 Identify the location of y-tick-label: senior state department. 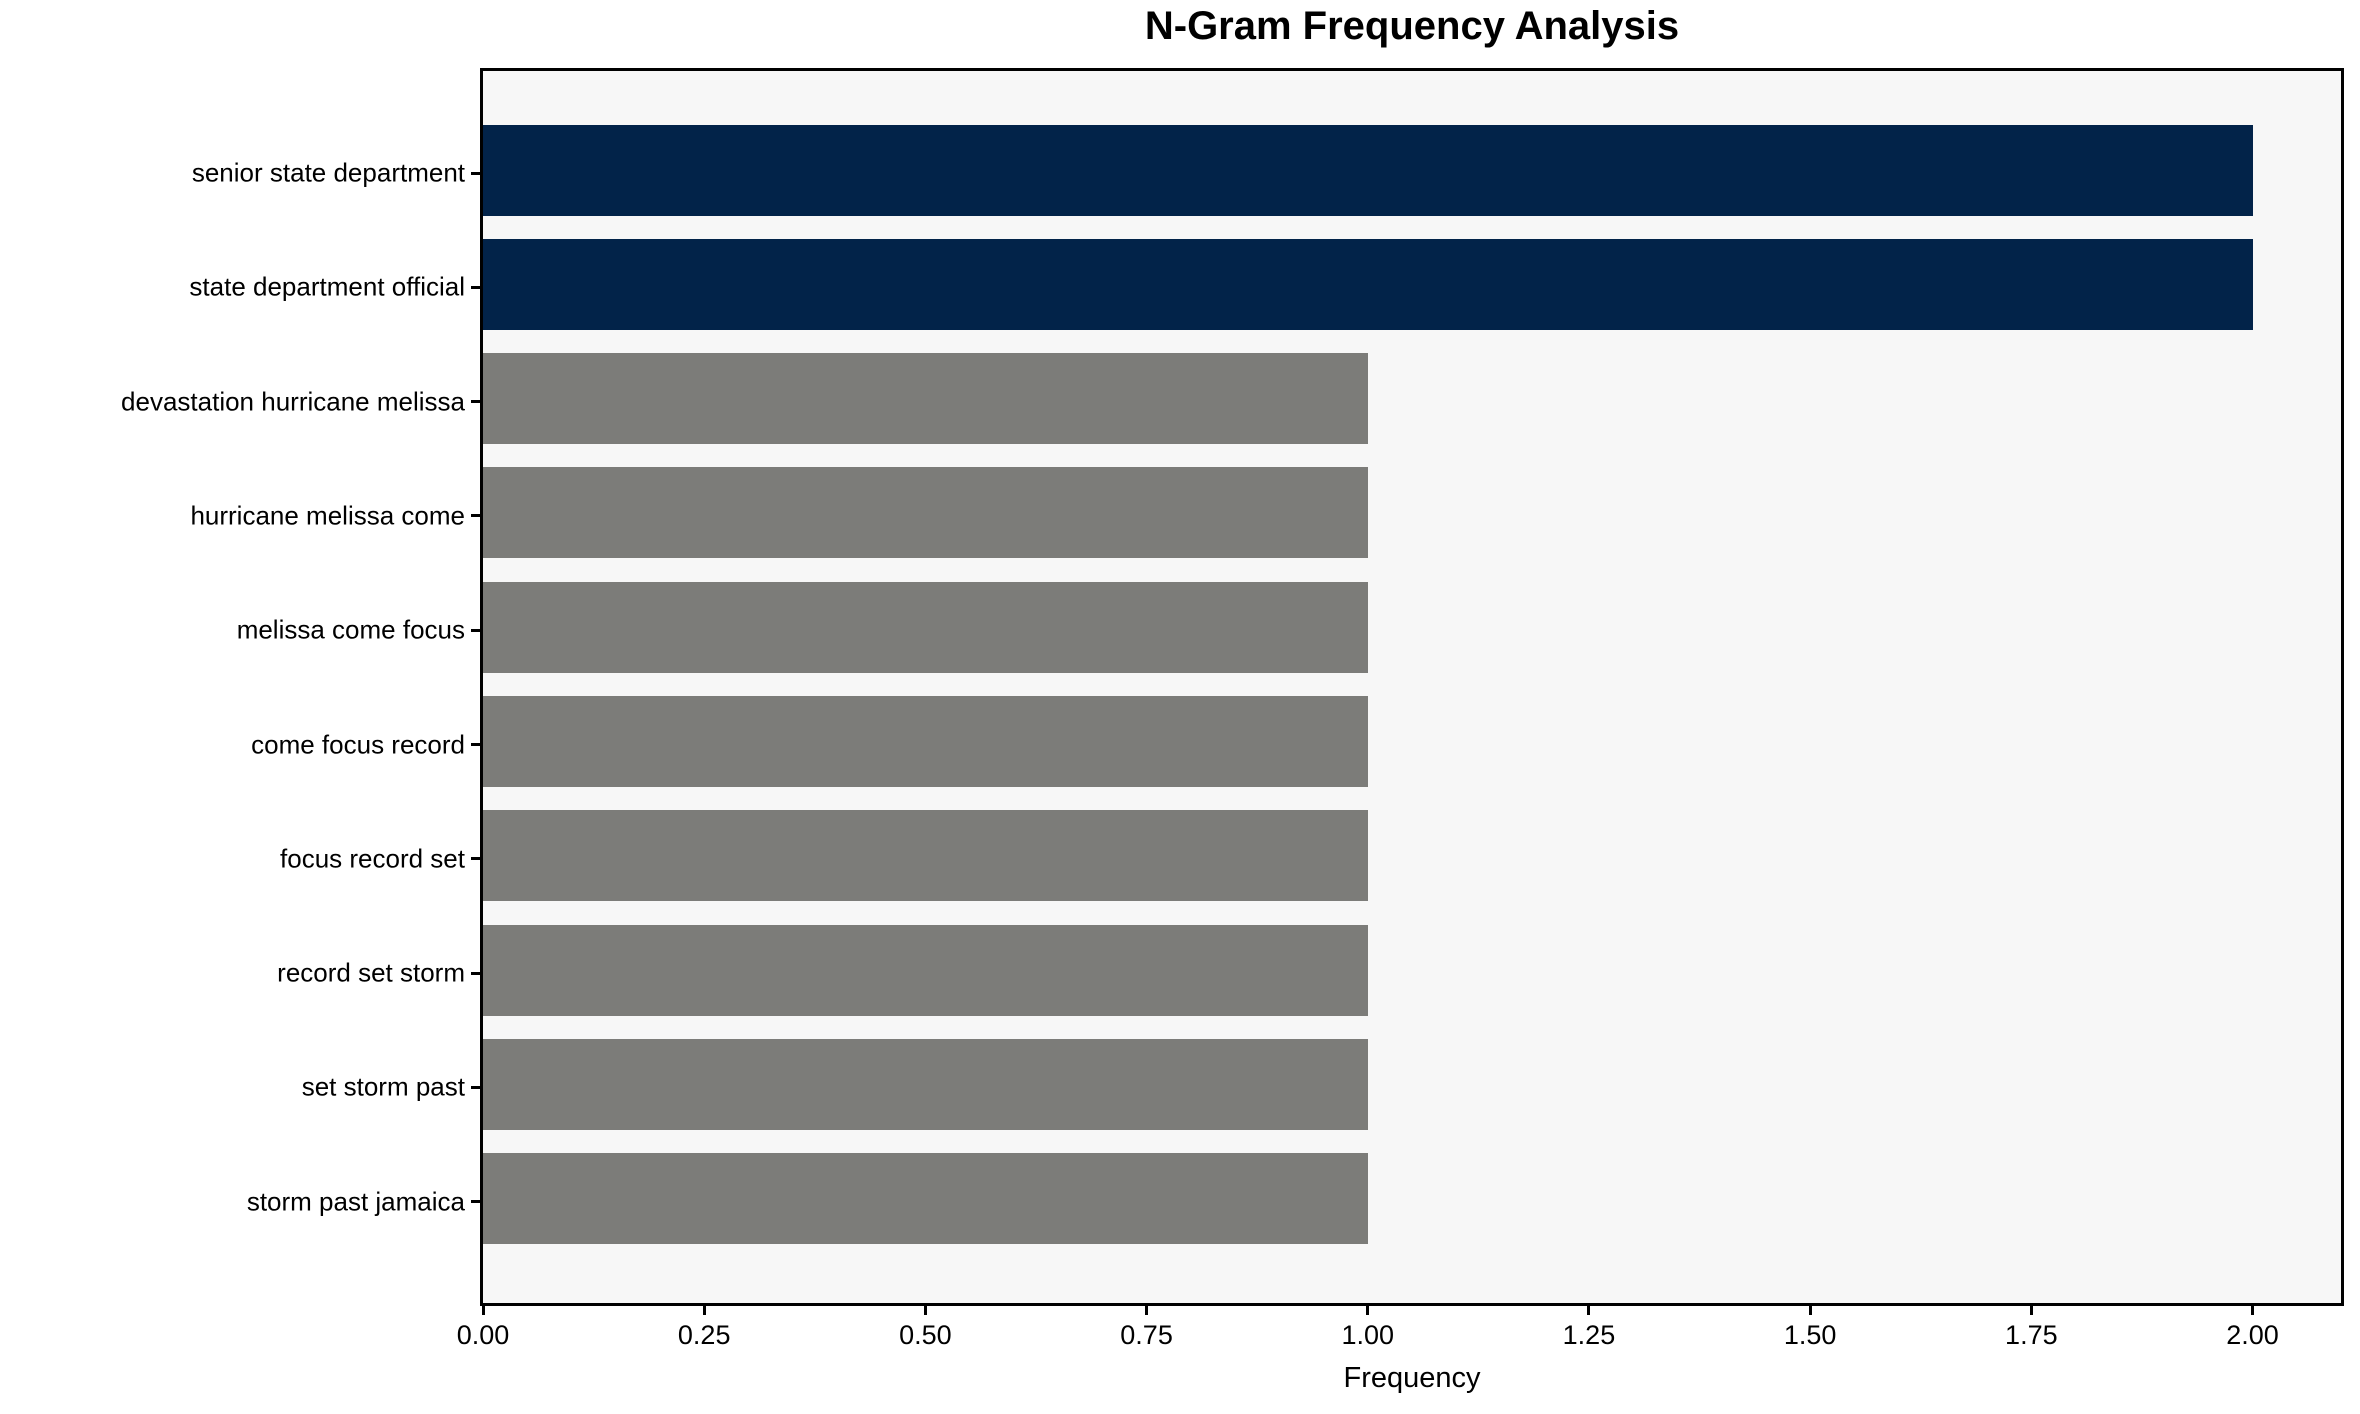
(328, 172).